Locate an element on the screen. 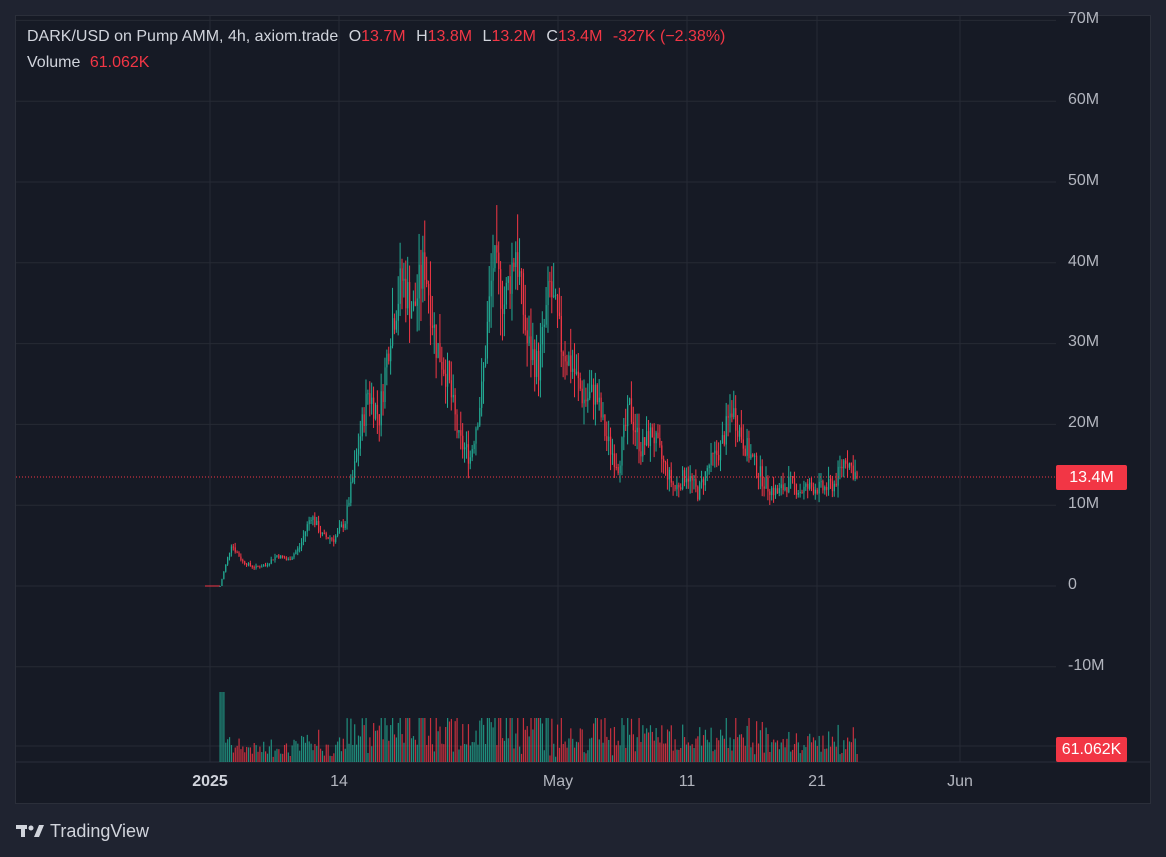 This screenshot has width=1166, height=857. x-tick-label: 2025 is located at coordinates (210, 781).